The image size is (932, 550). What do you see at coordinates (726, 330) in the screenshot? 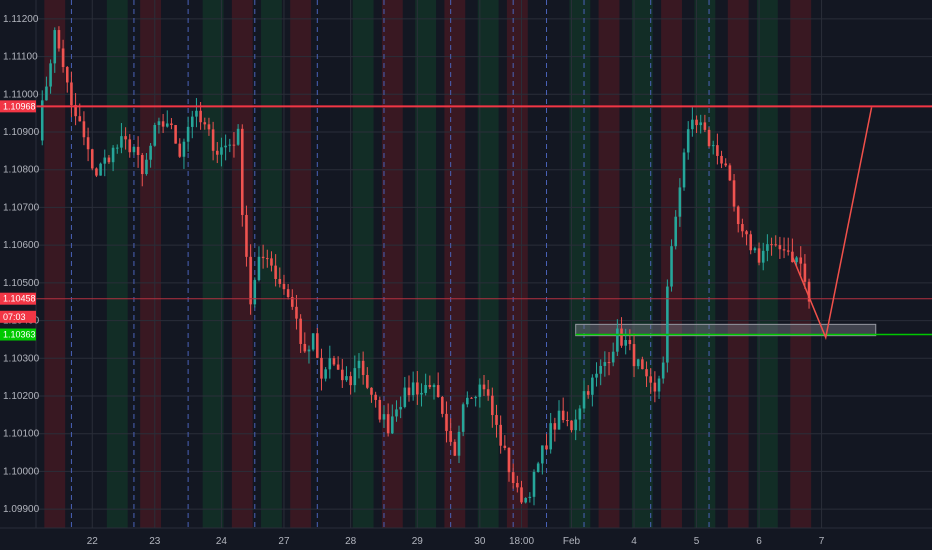
I see `support-zone` at bounding box center [726, 330].